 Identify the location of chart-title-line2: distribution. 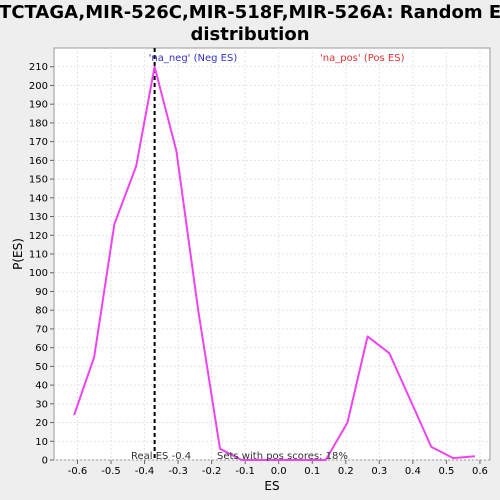
(249, 34).